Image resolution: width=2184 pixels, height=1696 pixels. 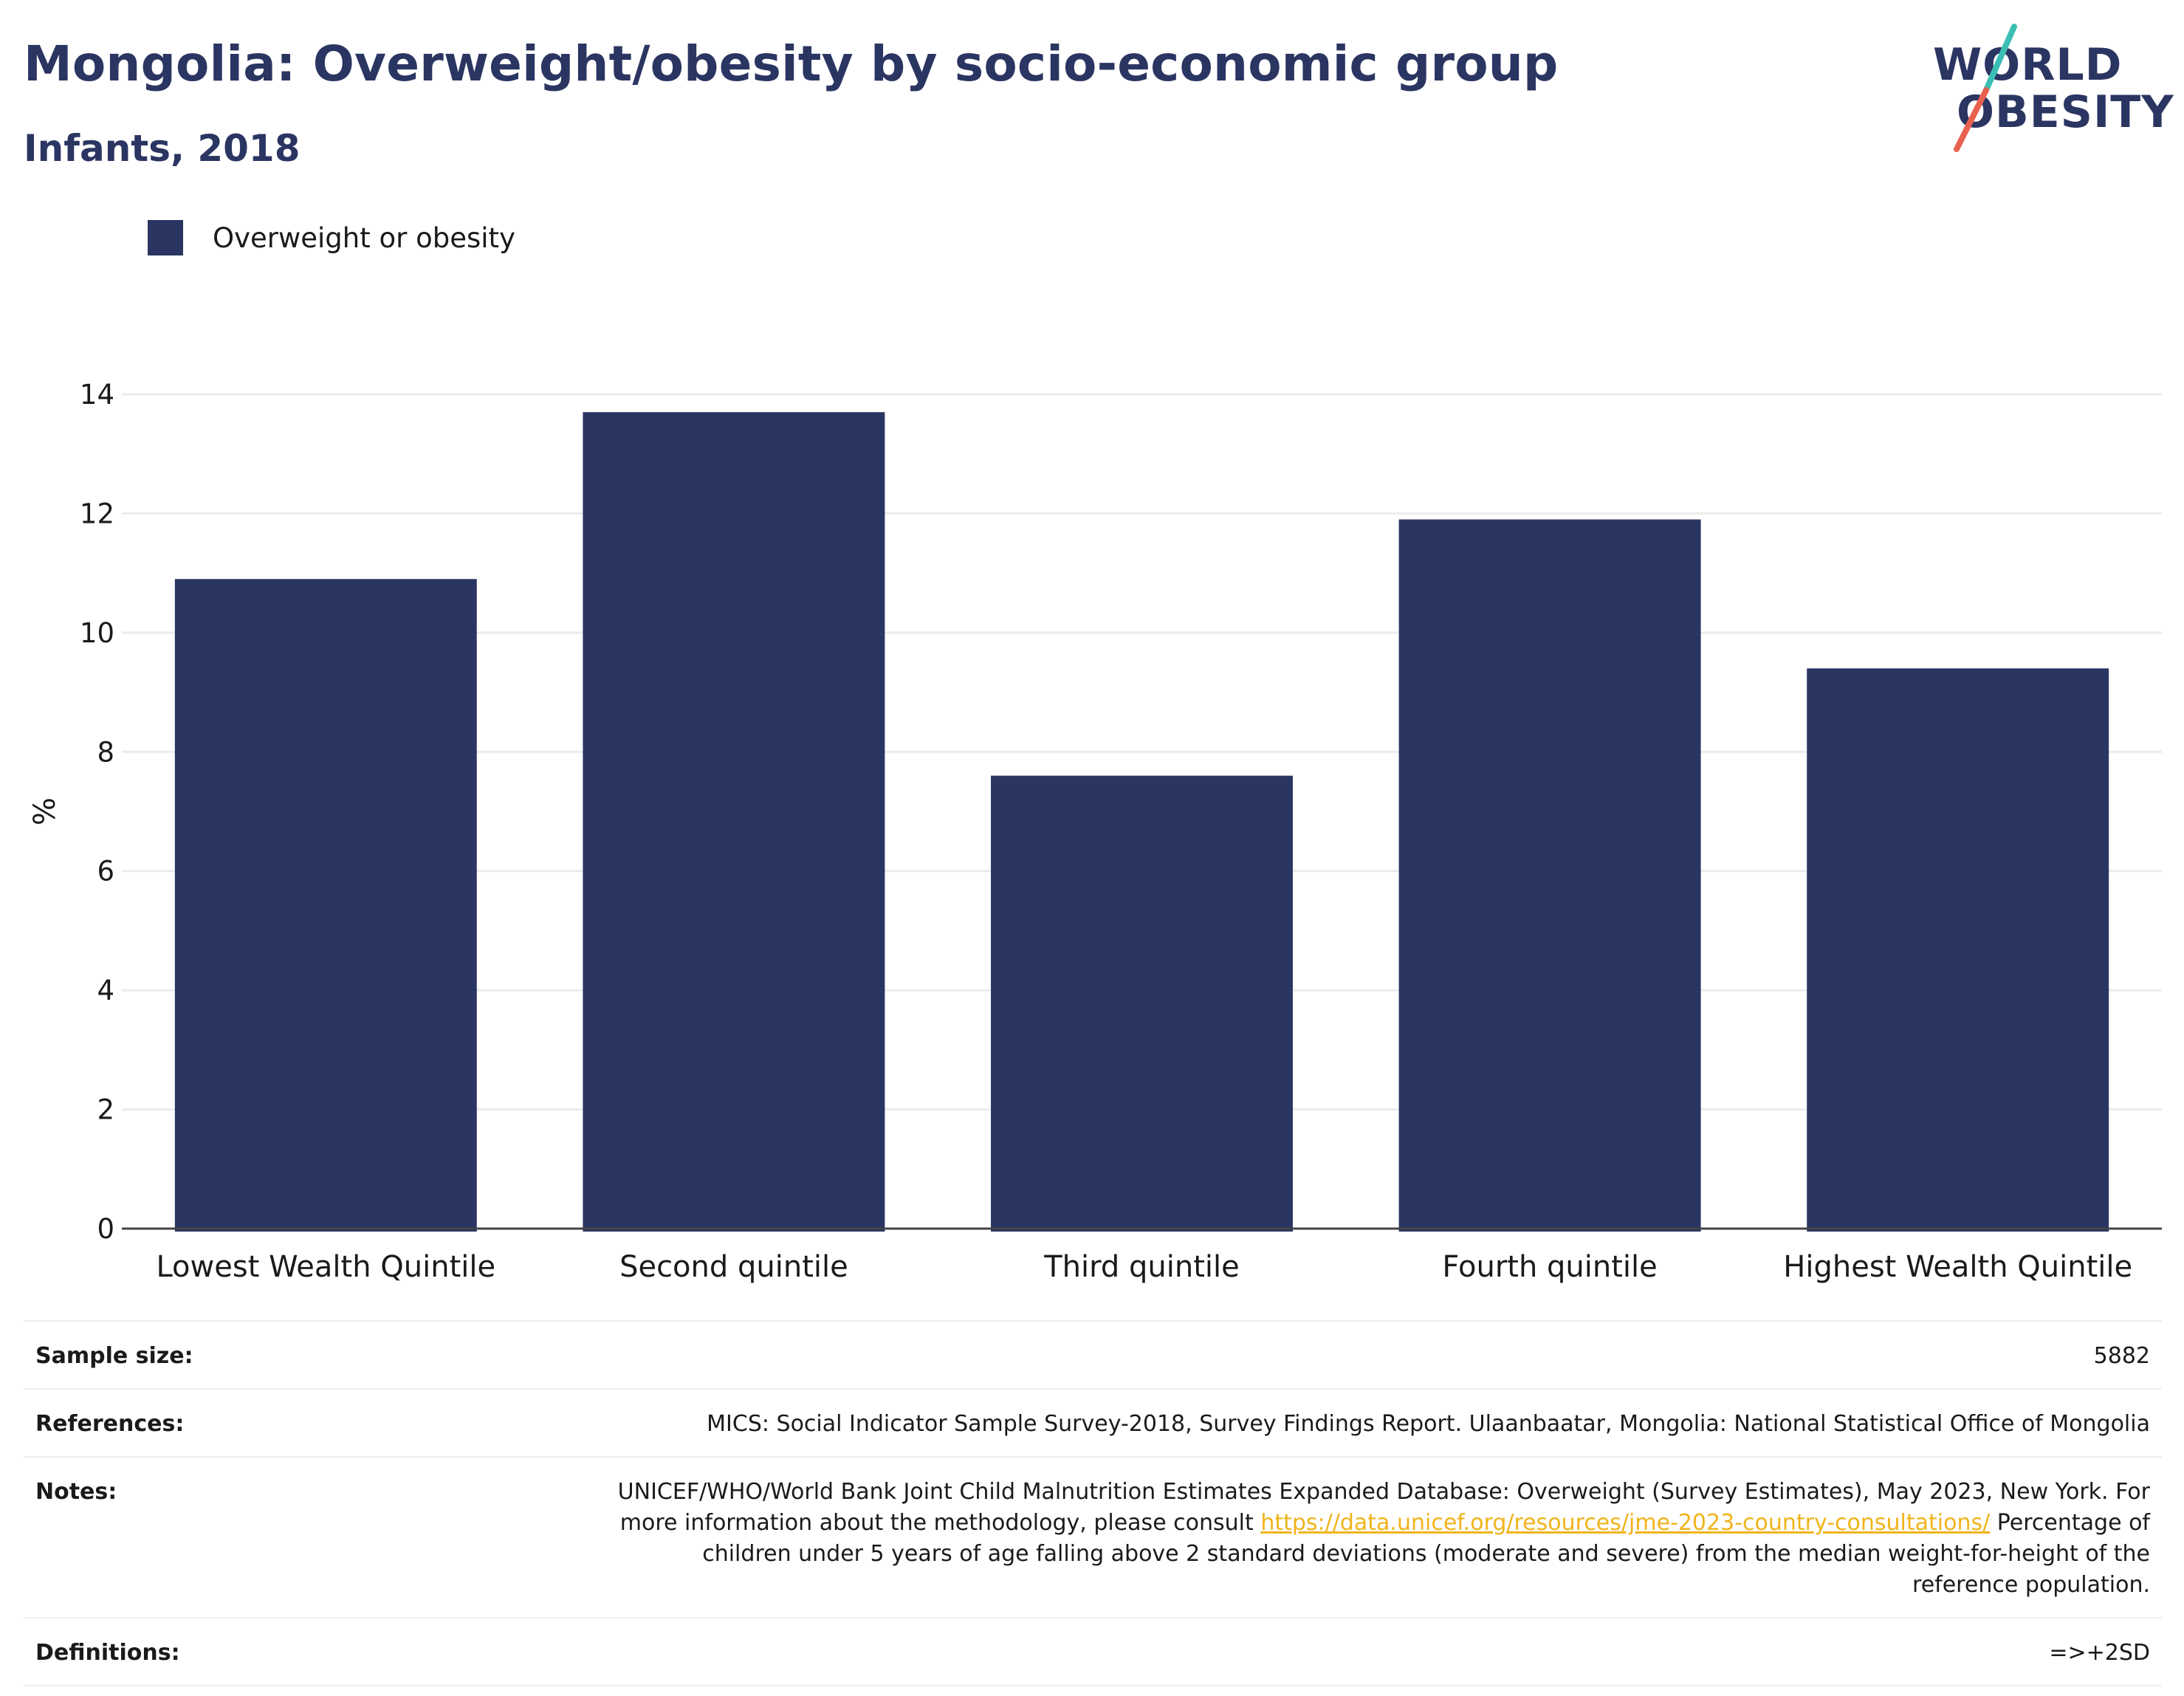 I want to click on sample-size-value: 5882, so click(x=2122, y=1356).